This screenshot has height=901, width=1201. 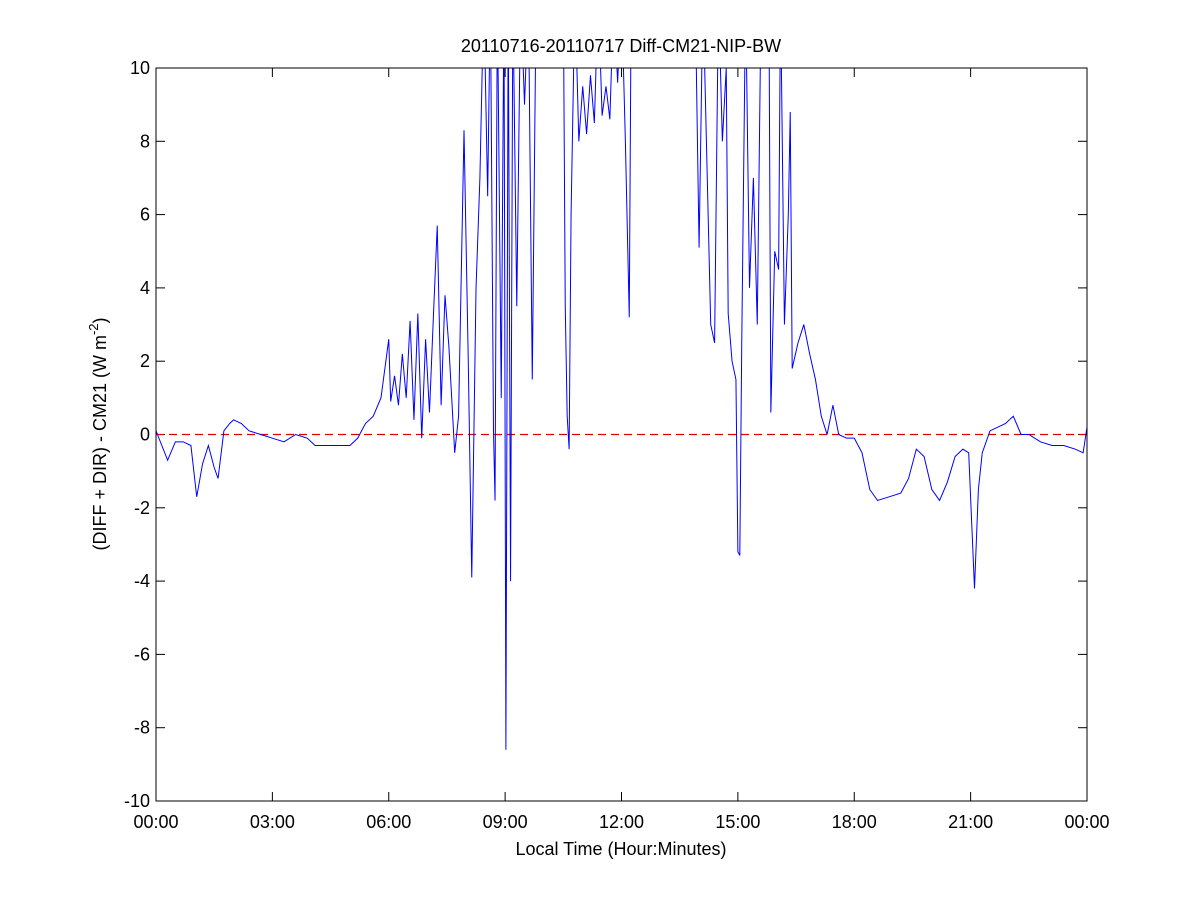 What do you see at coordinates (970, 822) in the screenshot?
I see `x-tick-label: 21:00` at bounding box center [970, 822].